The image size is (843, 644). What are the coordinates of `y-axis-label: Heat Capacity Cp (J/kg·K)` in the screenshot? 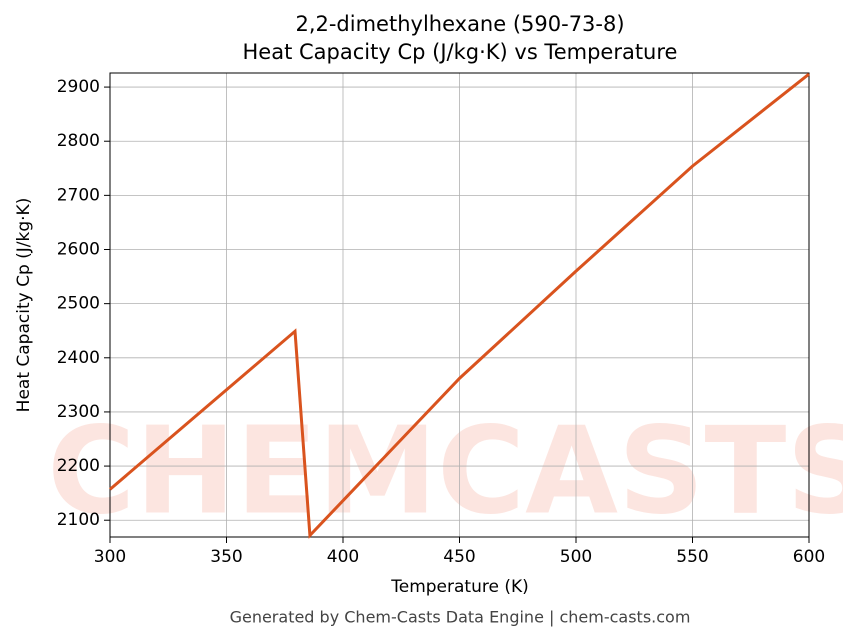 It's located at (24, 305).